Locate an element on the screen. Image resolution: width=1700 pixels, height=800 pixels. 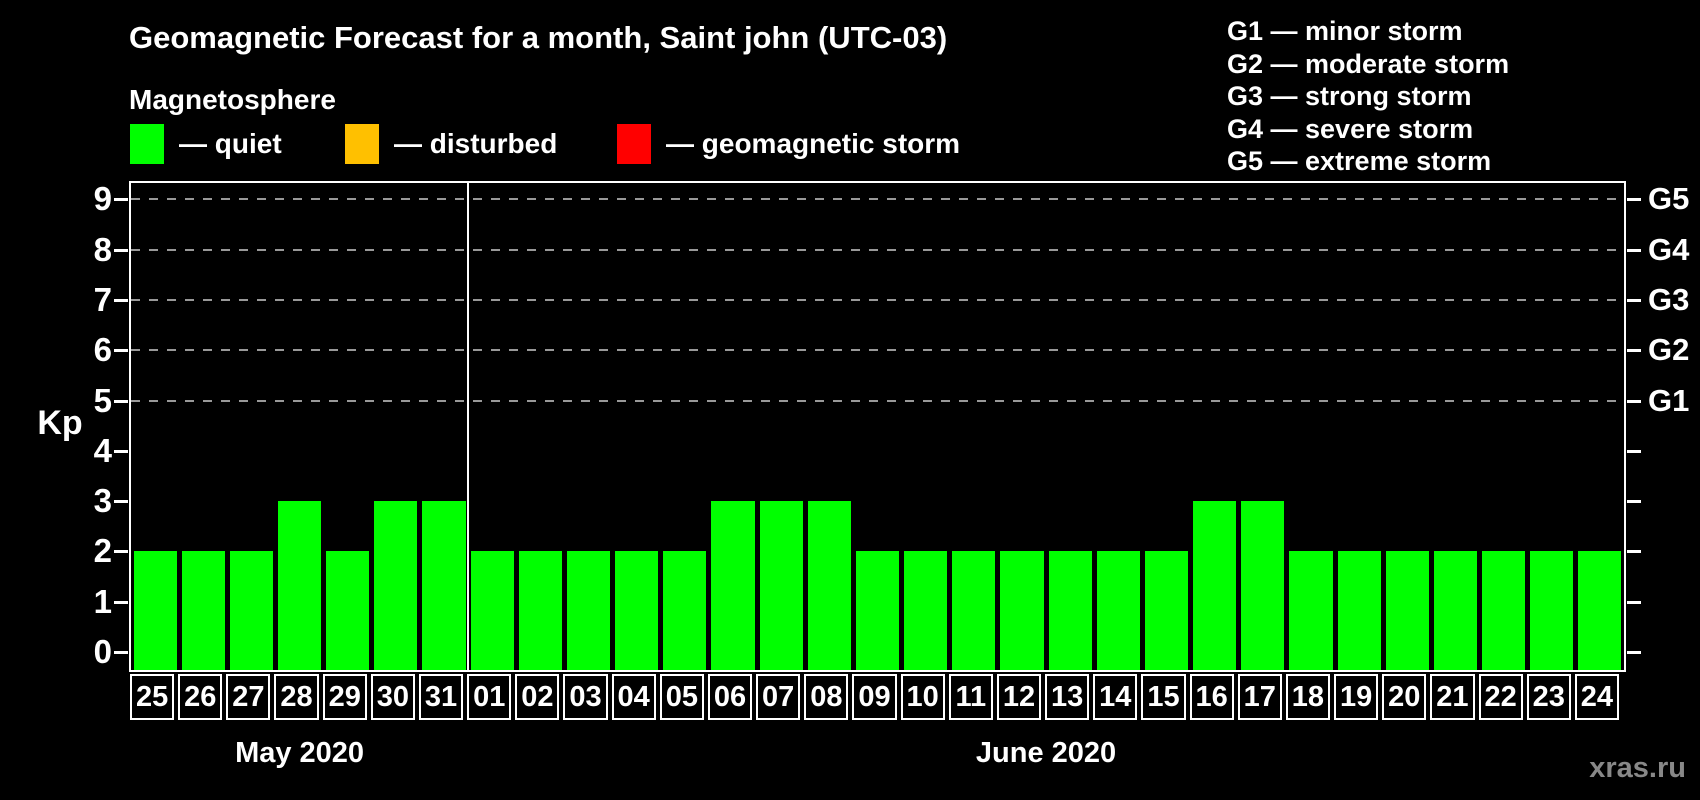
kp-tick-label-8: 8 is located at coordinates (102, 249).